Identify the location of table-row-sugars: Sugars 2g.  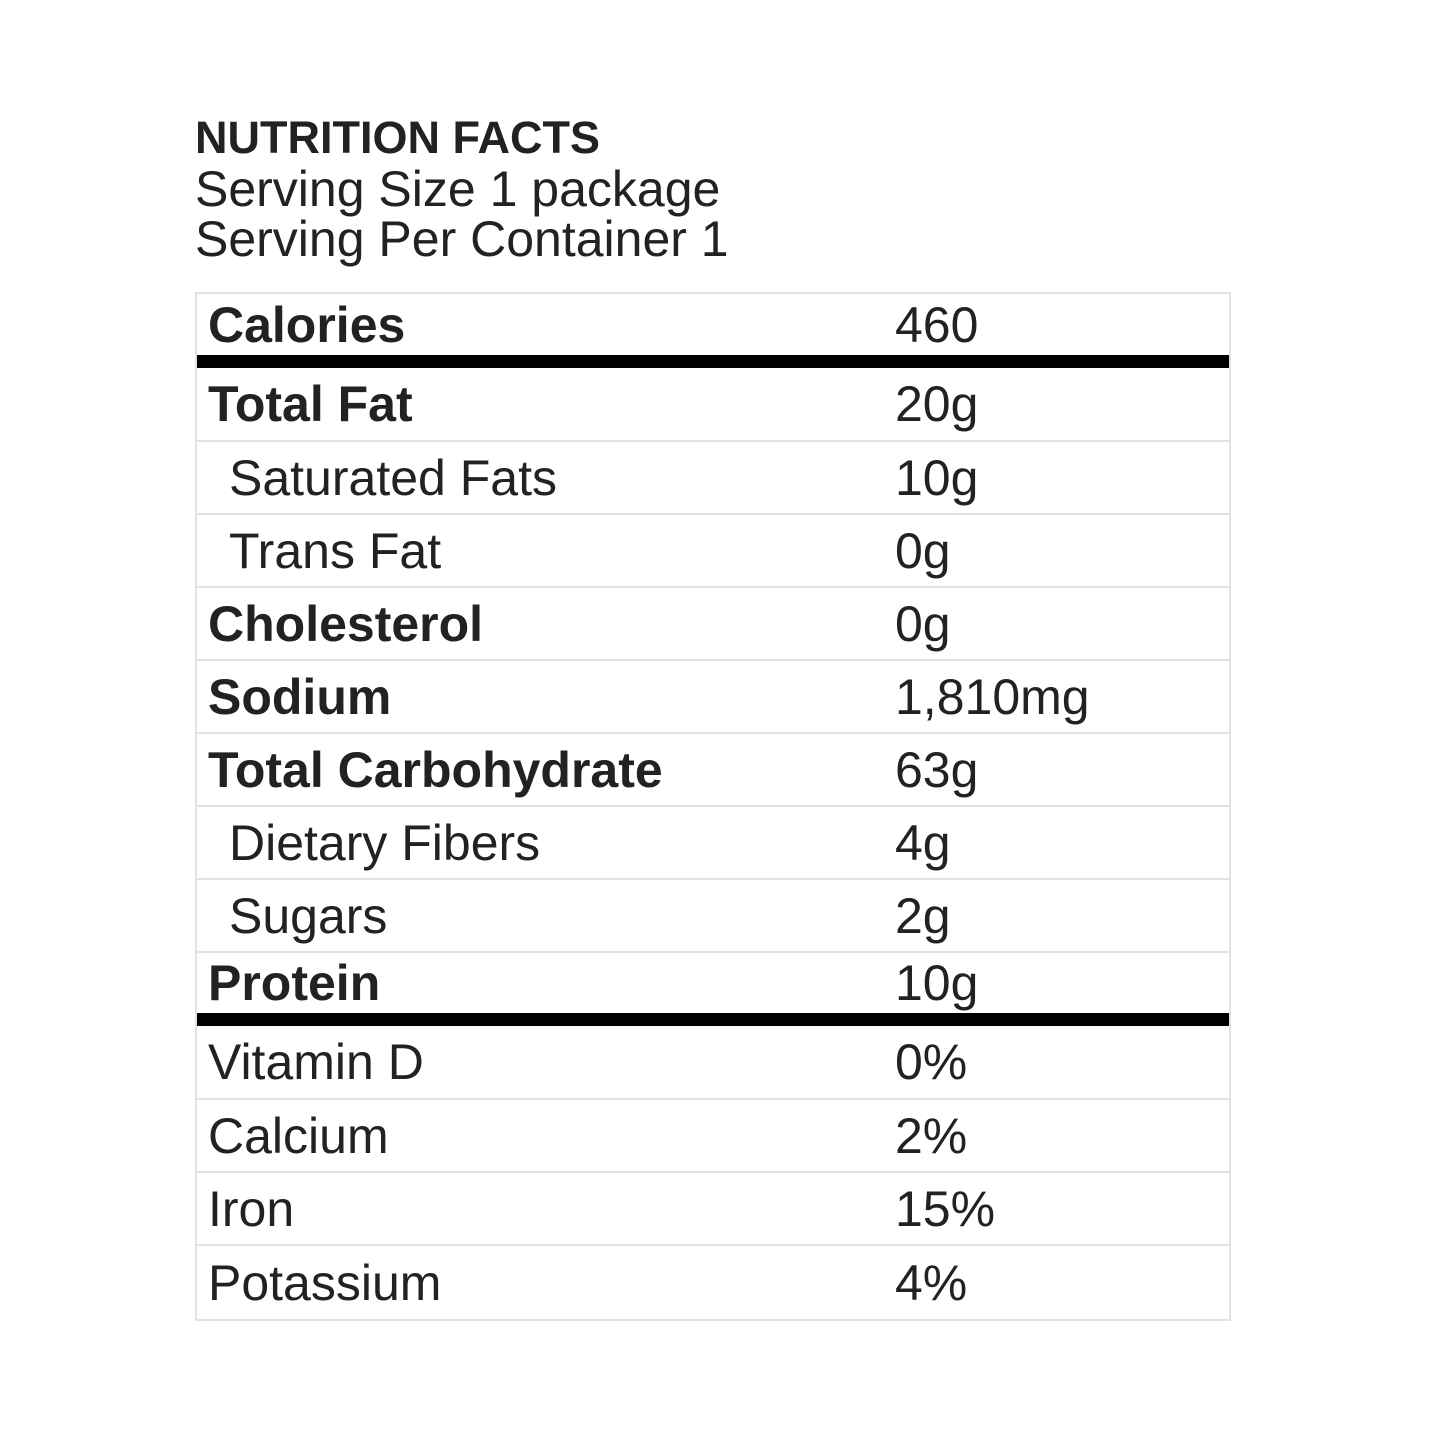
(713, 916).